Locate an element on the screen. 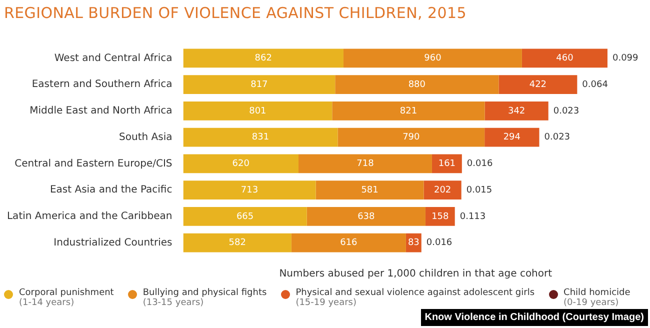 This screenshot has height=328, width=650. data-label: 817 is located at coordinates (259, 85).